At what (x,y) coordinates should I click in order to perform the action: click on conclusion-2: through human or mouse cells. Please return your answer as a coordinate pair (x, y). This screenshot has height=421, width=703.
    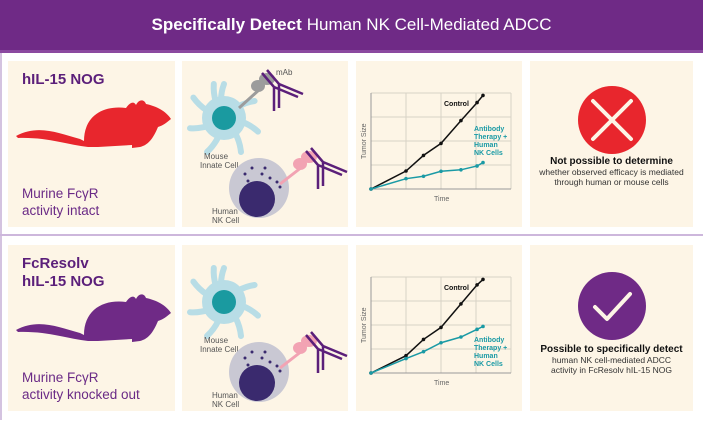
    Looking at the image, I should click on (611, 182).